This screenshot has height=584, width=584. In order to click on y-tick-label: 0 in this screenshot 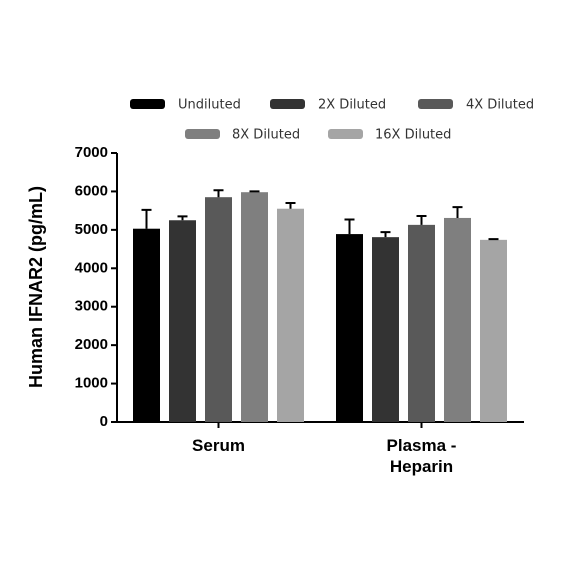, I will do `click(104, 421)`.